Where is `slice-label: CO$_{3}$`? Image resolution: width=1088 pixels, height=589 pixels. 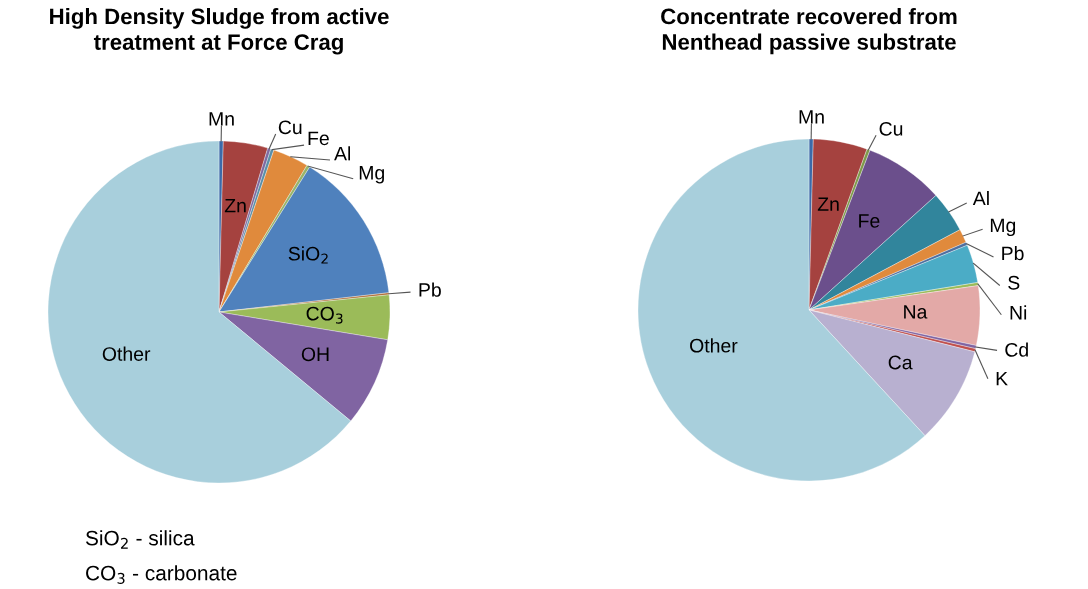
slice-label: CO$_{3}$ is located at coordinates (324, 315).